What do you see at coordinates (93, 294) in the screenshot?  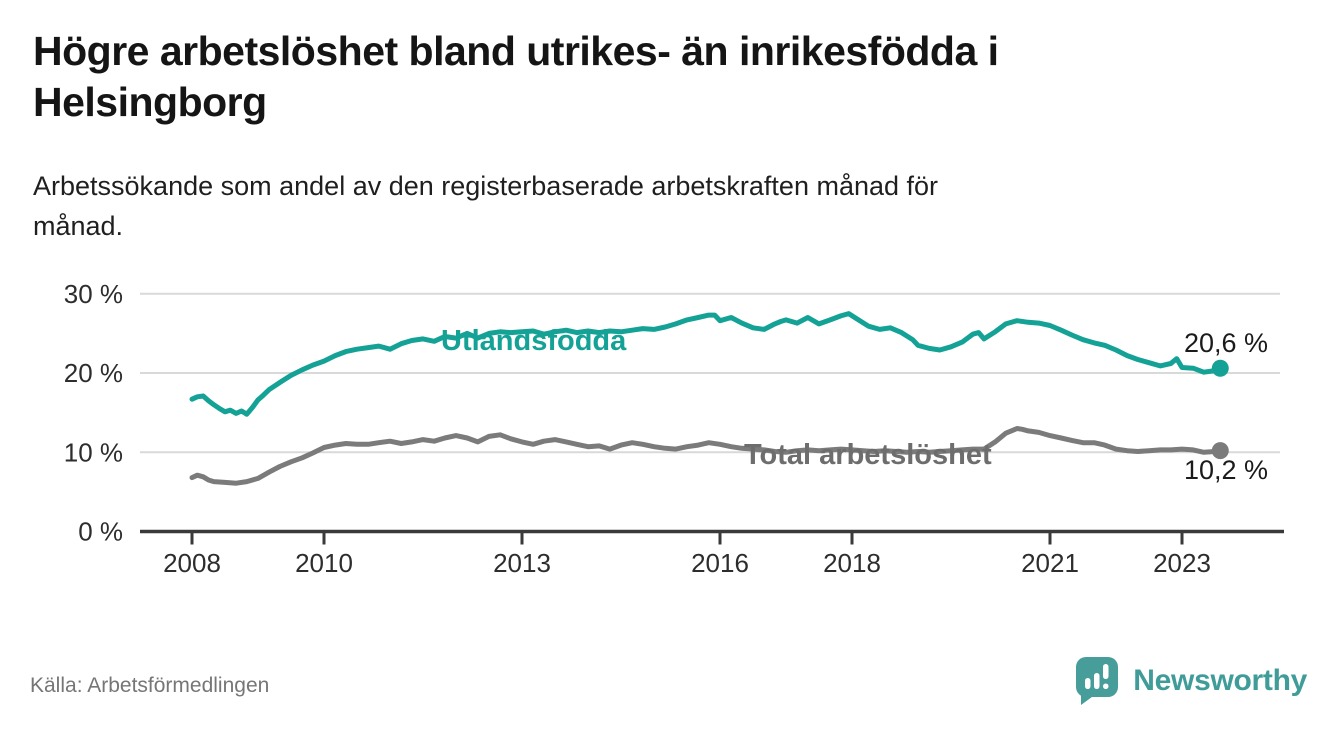 I see `y-tick-label-30: 30 %` at bounding box center [93, 294].